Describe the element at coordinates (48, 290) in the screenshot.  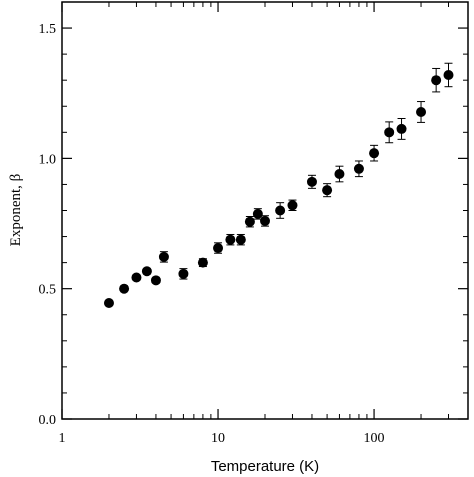
I see `y-tick-label: 0.5` at that location.